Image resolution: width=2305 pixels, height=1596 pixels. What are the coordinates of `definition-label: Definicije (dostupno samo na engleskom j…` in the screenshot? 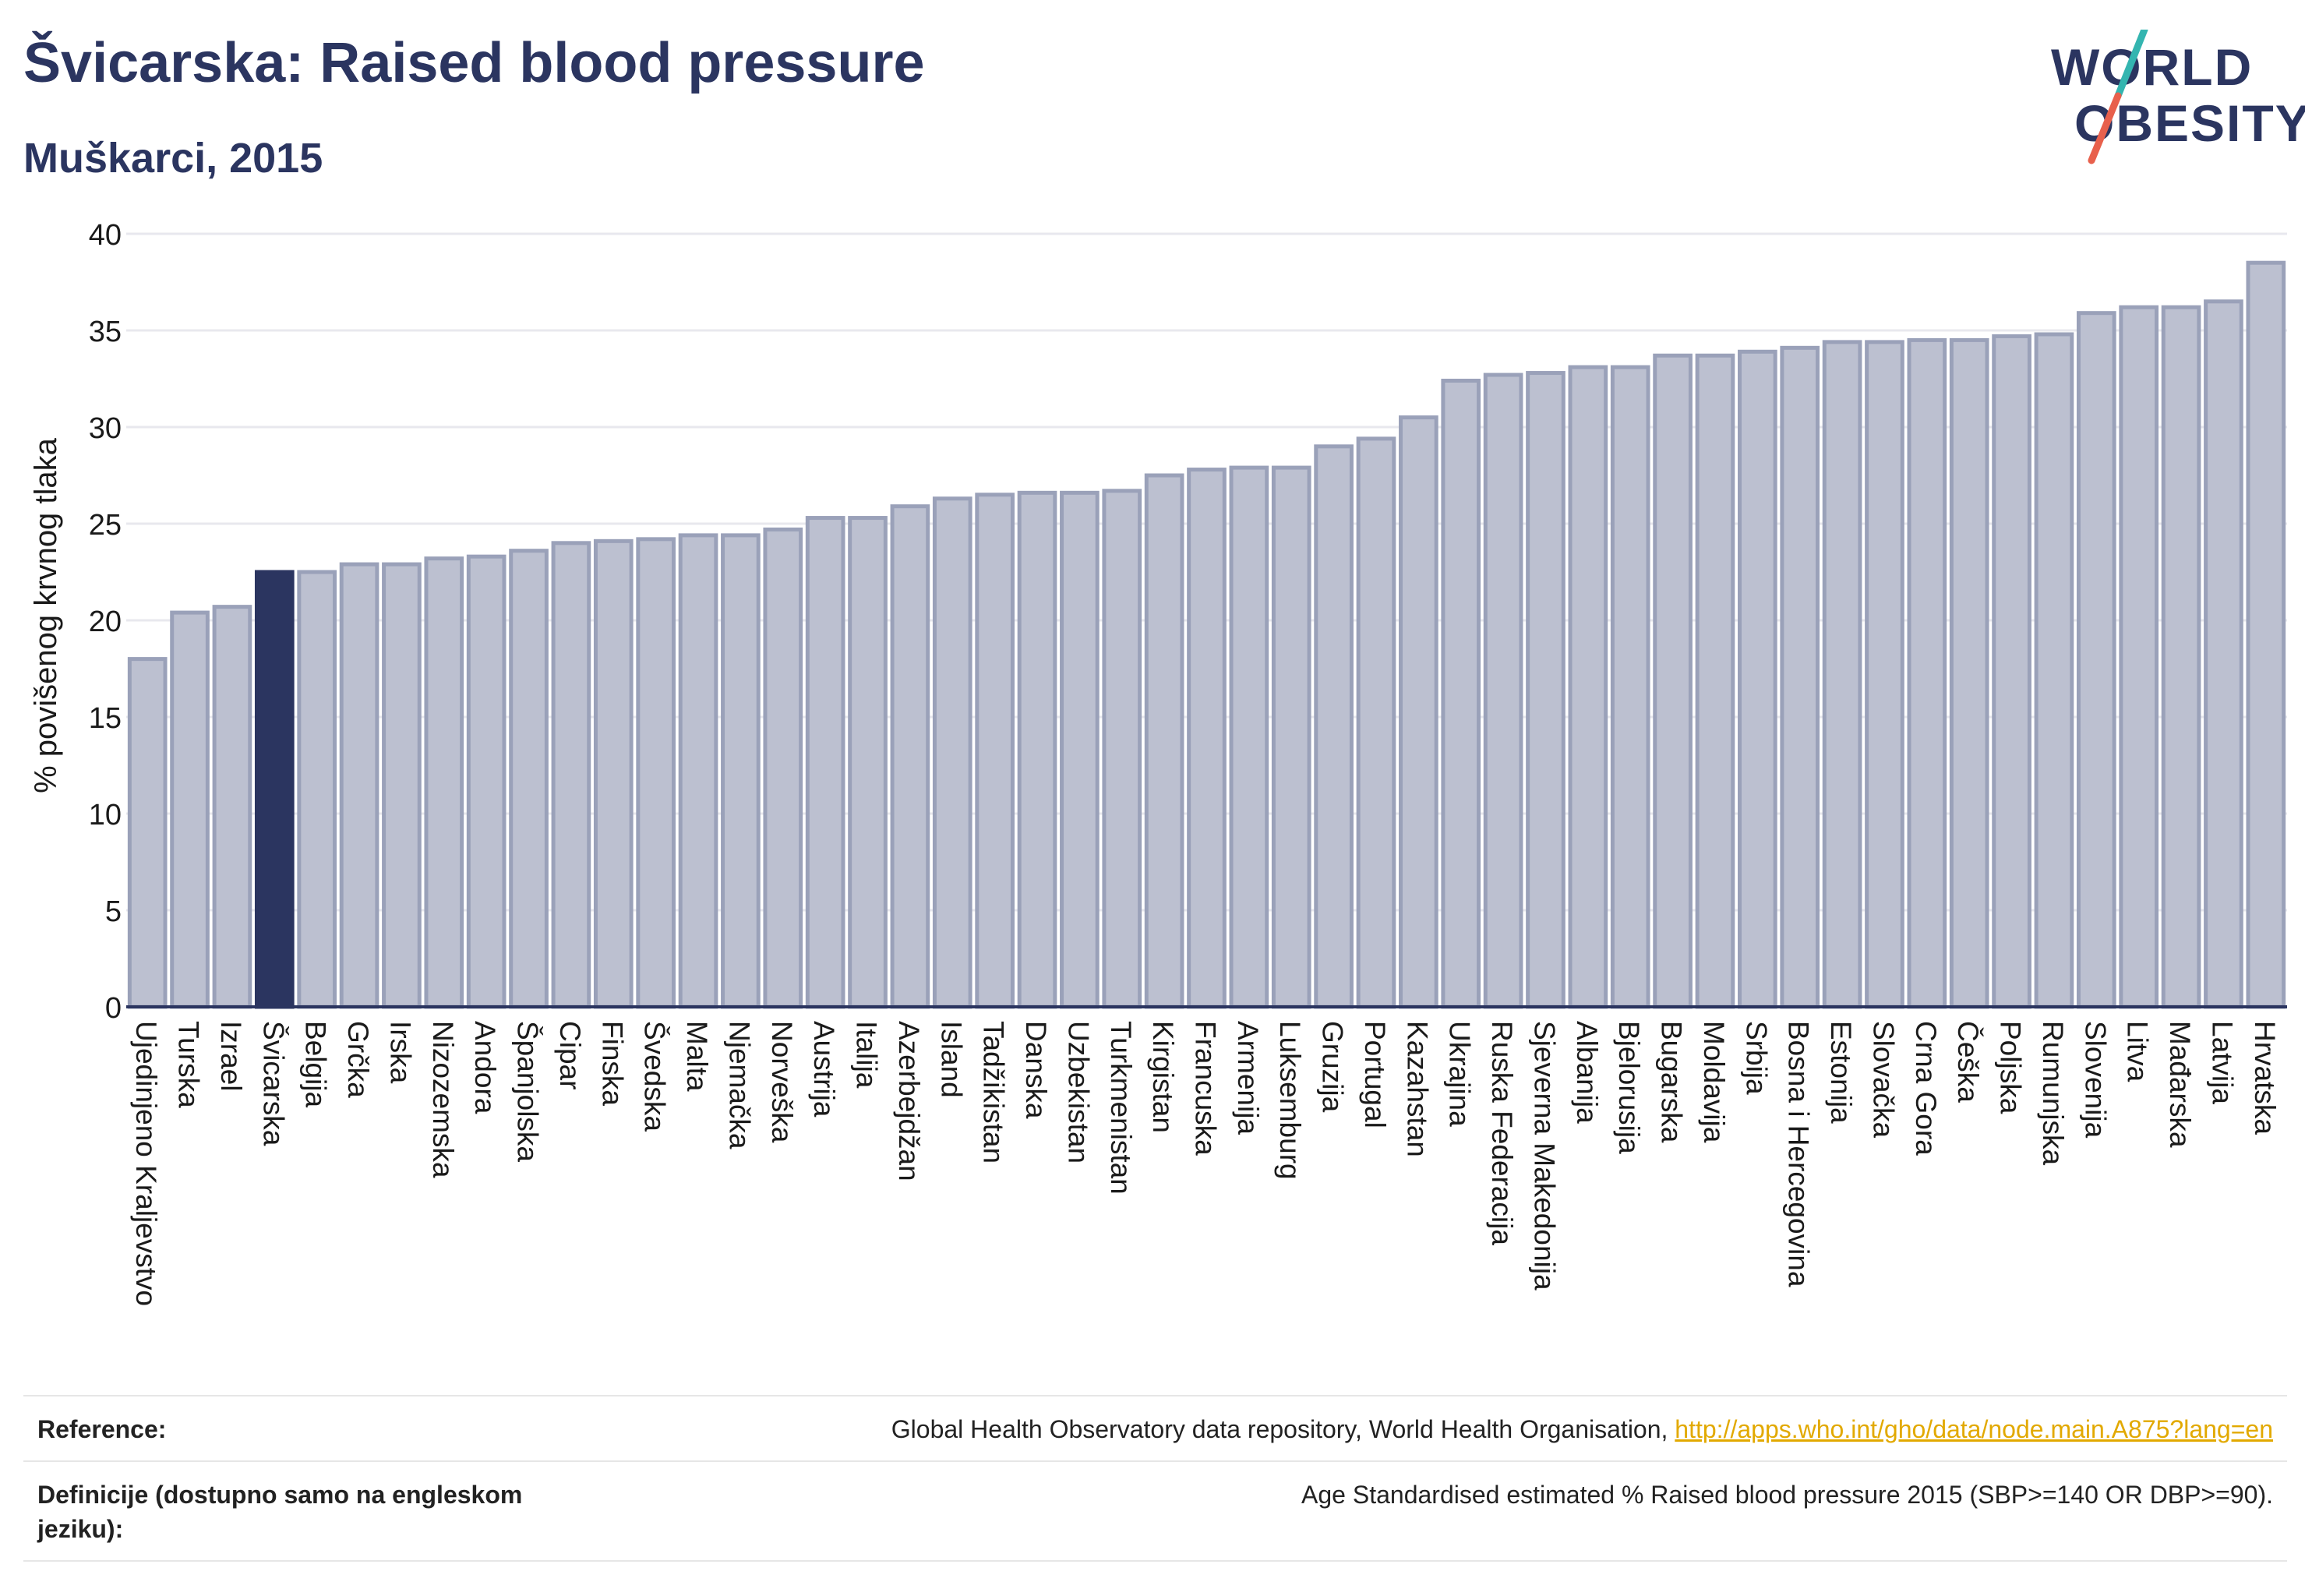 It's located at (280, 1512).